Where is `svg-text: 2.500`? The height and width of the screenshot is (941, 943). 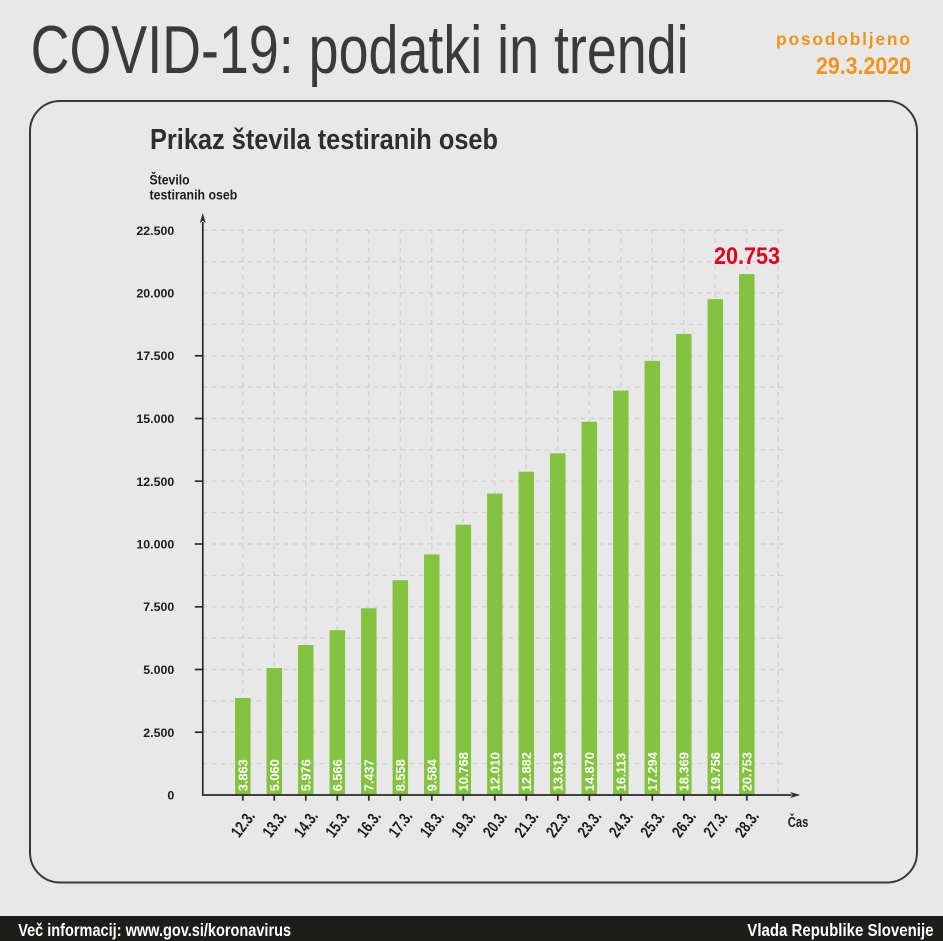 svg-text: 2.500 is located at coordinates (158, 733).